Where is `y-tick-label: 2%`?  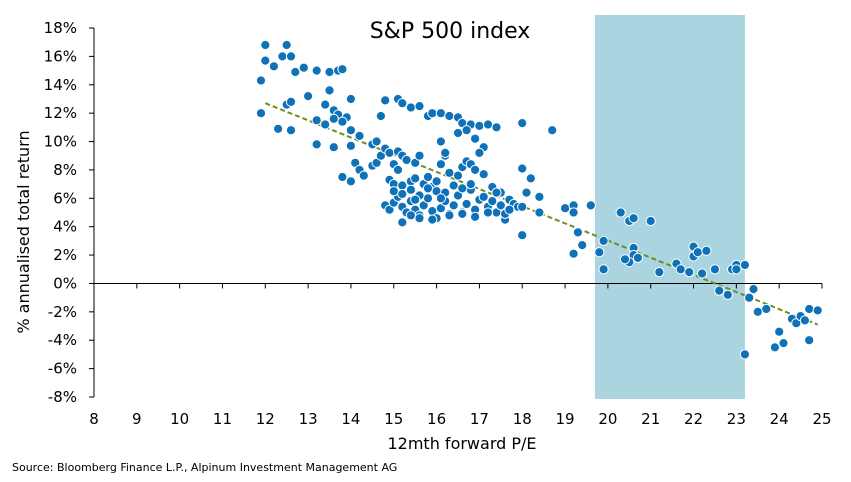 y-tick-label: 2% is located at coordinates (65, 255).